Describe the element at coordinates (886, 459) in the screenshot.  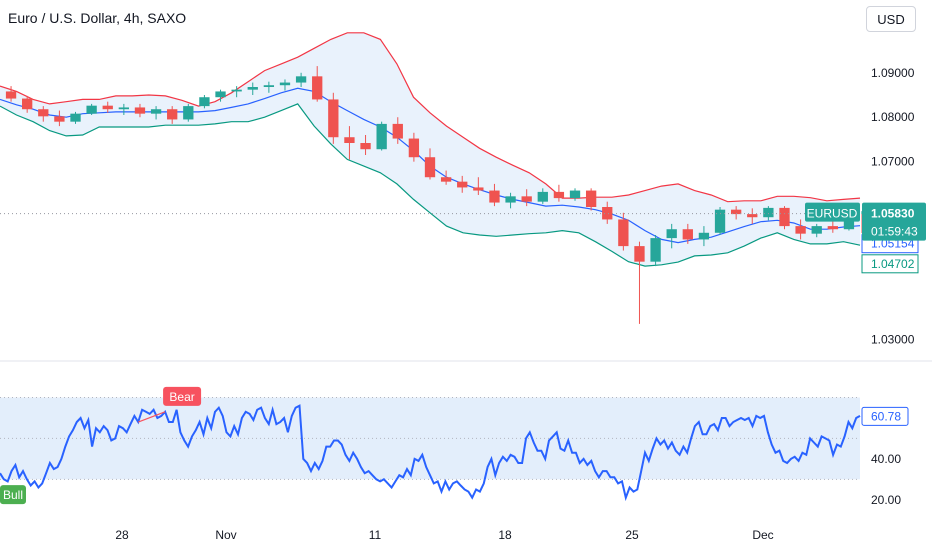
I see `rsi-axis-label: 40.00` at that location.